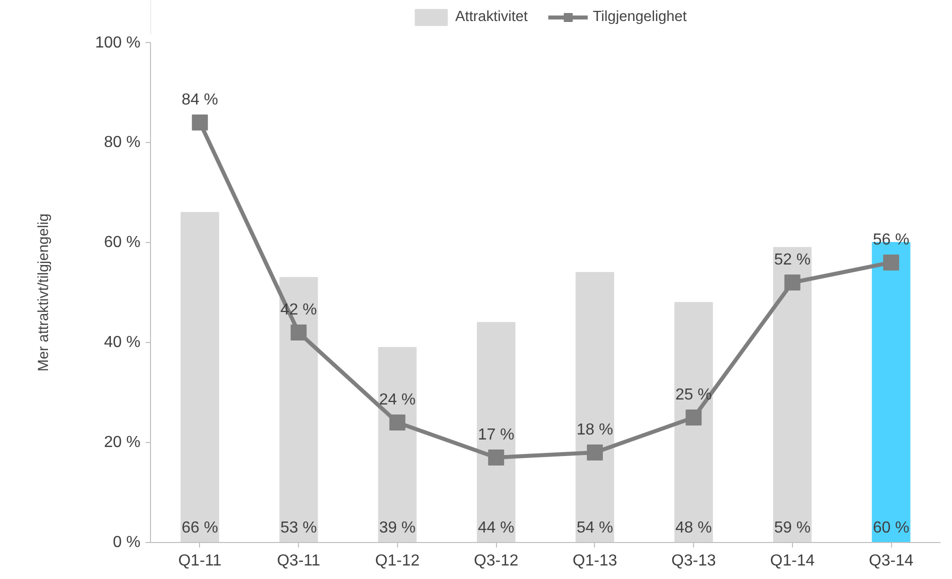 This screenshot has width=952, height=579. I want to click on data-label: 17 %, so click(496, 435).